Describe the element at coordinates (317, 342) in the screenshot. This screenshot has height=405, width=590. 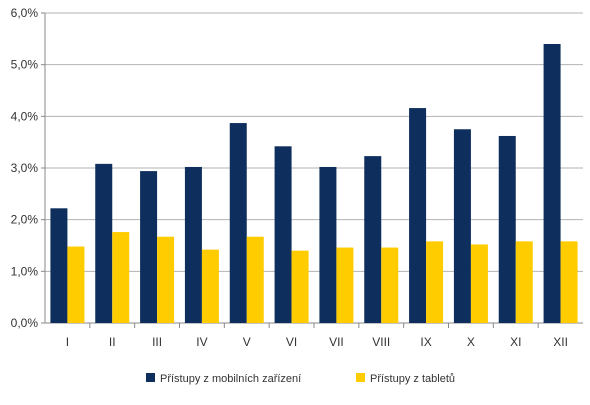
I see `x-axis-tick-labels: I II III IV V VI VII VIII IX X XI XII` at that location.